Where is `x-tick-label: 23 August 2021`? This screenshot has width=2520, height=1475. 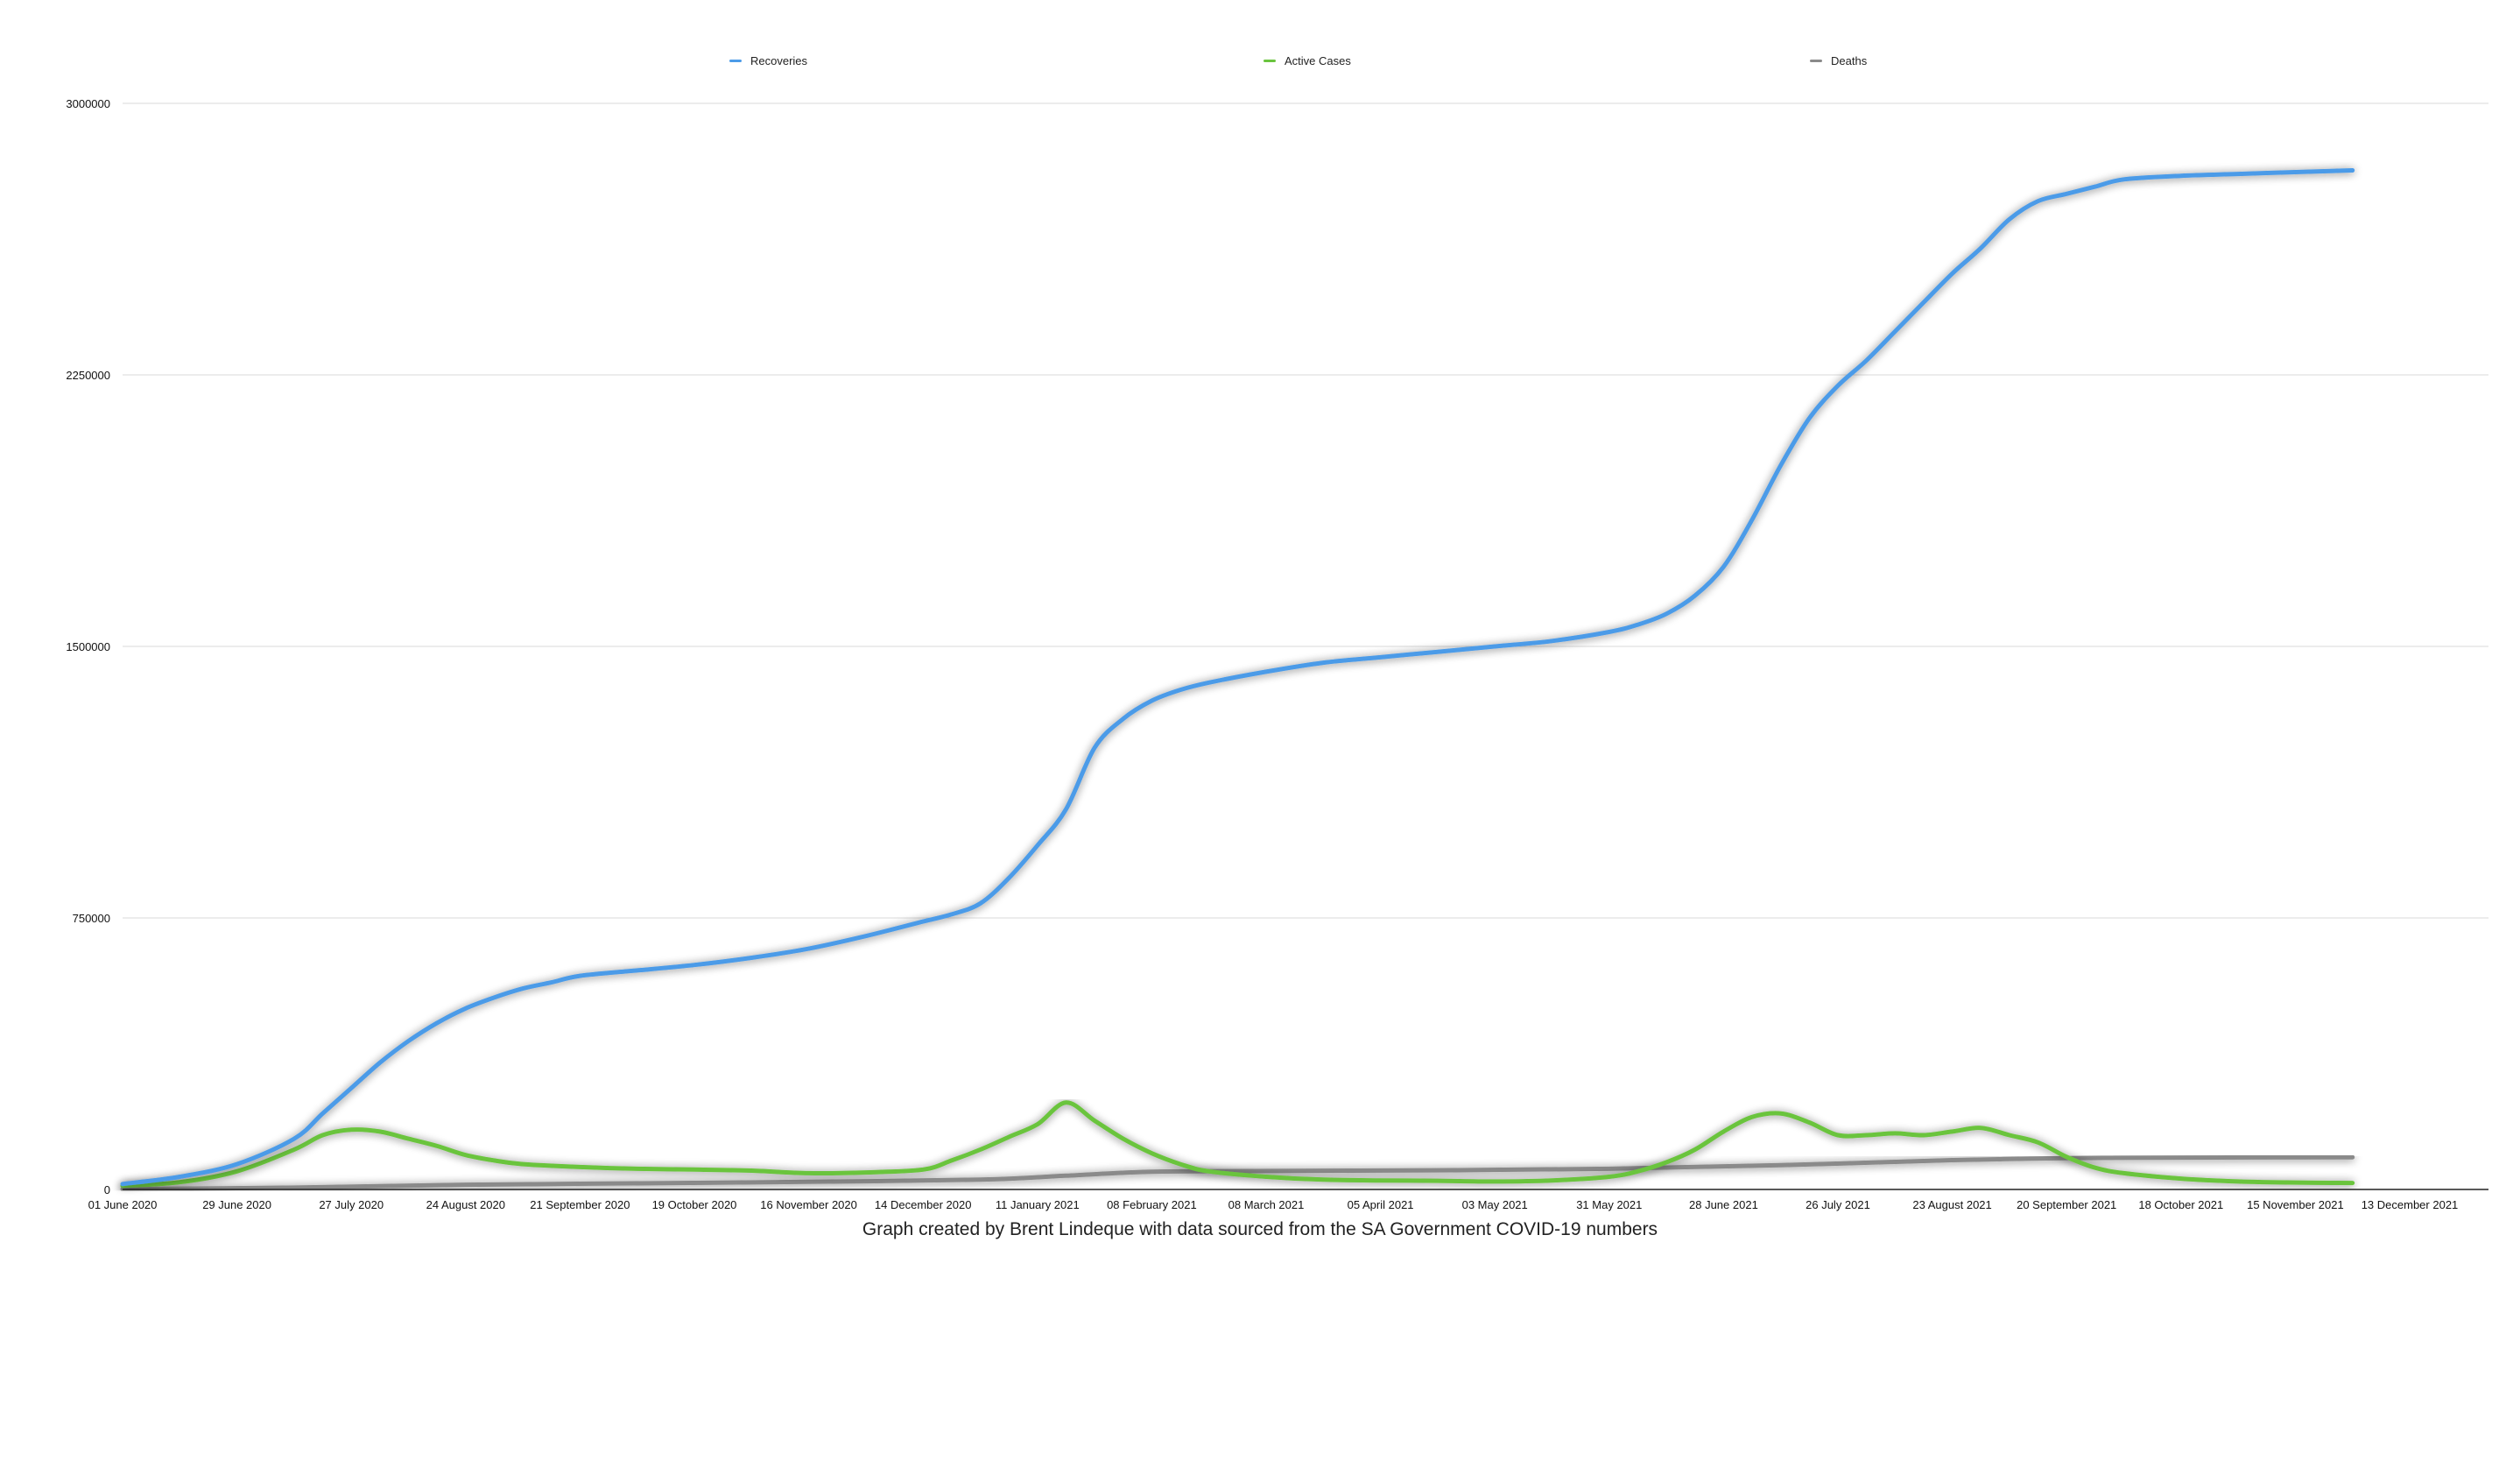 x-tick-label: 23 August 2021 is located at coordinates (1951, 1204).